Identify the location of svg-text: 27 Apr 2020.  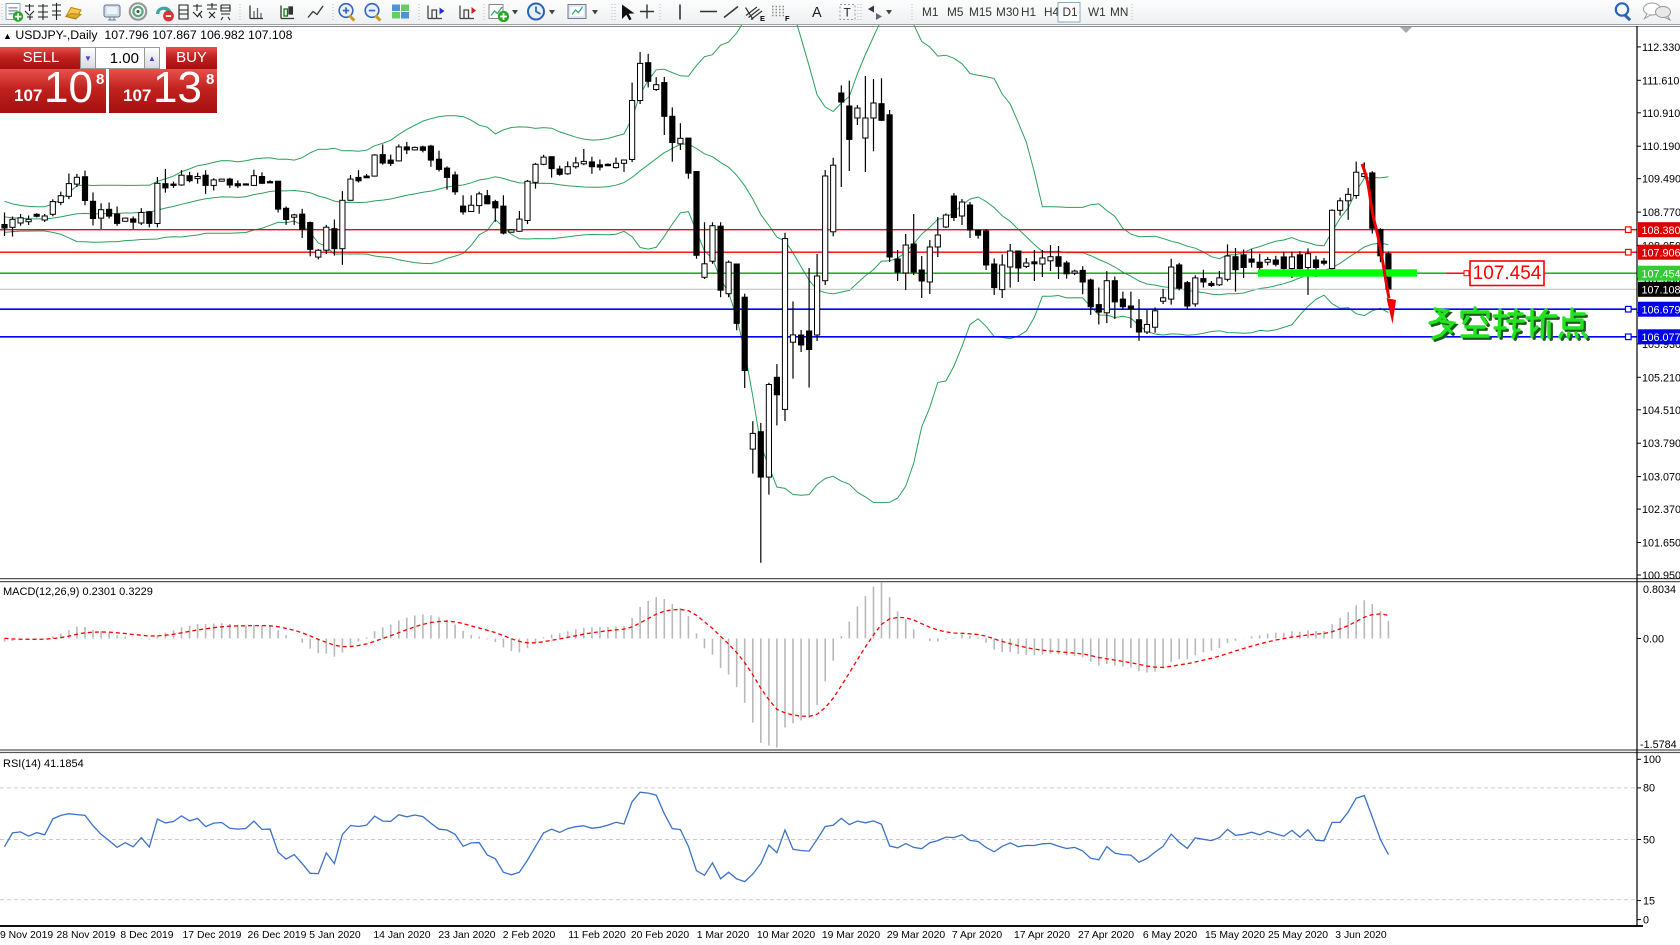
(1106, 935).